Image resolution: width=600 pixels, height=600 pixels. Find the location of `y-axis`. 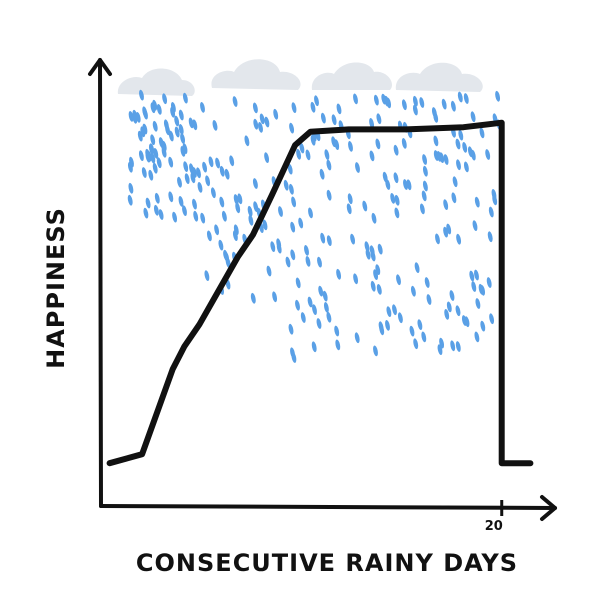

y-axis is located at coordinates (100, 283).